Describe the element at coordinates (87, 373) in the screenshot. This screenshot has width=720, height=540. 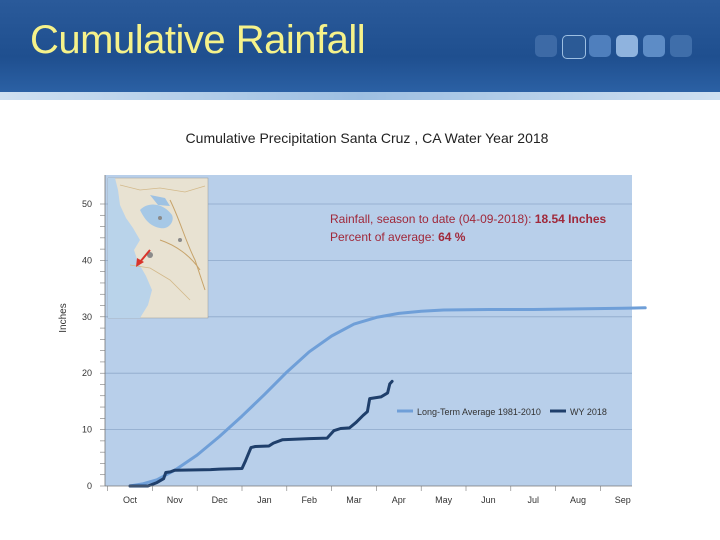
I see `y-tick-label: 20` at that location.